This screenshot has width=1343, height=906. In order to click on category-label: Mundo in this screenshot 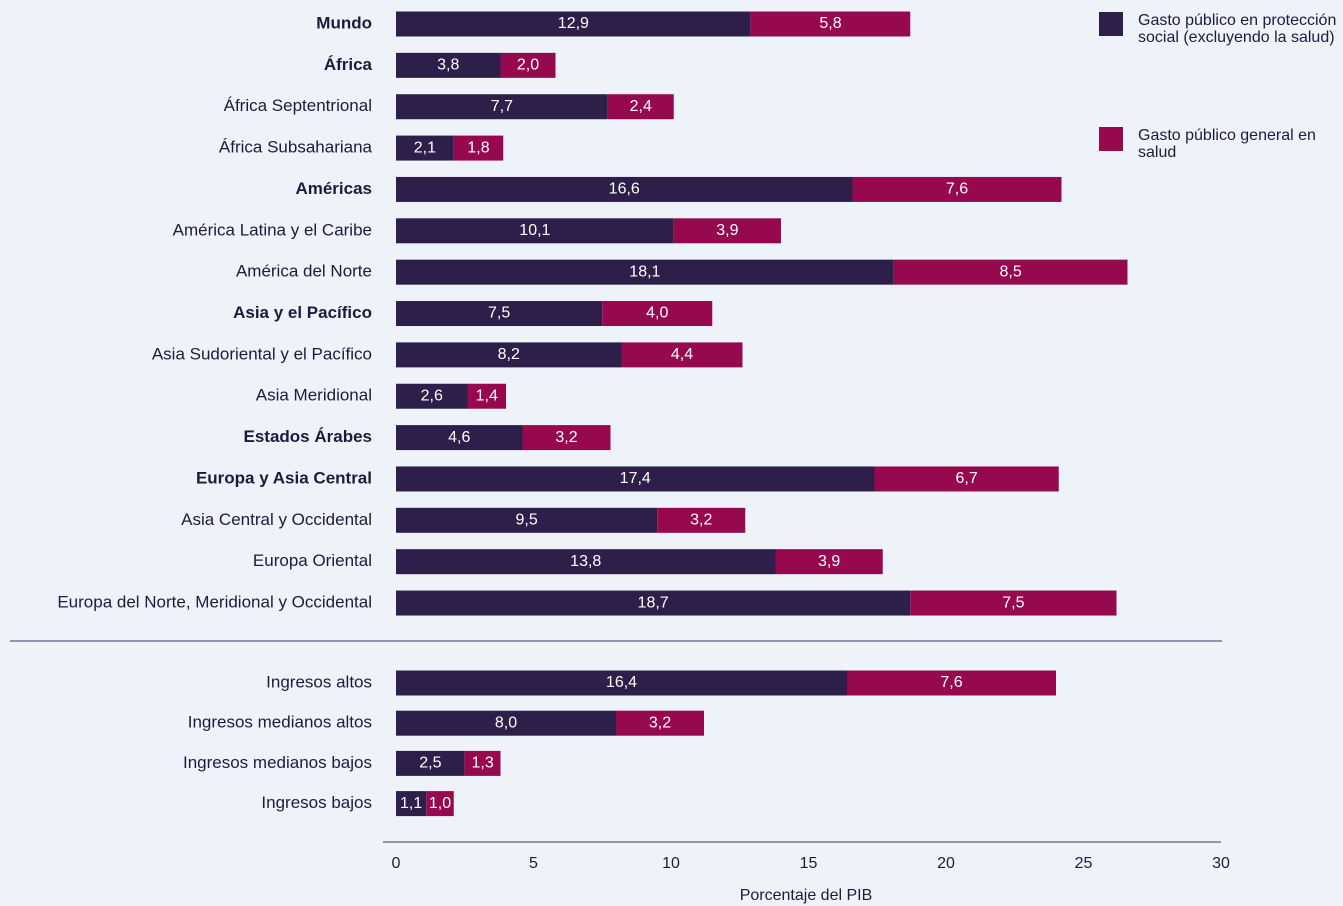, I will do `click(344, 22)`.